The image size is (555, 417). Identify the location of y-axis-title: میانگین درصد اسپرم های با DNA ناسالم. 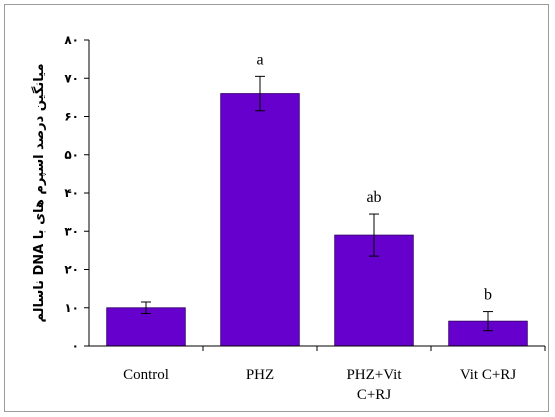
(39, 192).